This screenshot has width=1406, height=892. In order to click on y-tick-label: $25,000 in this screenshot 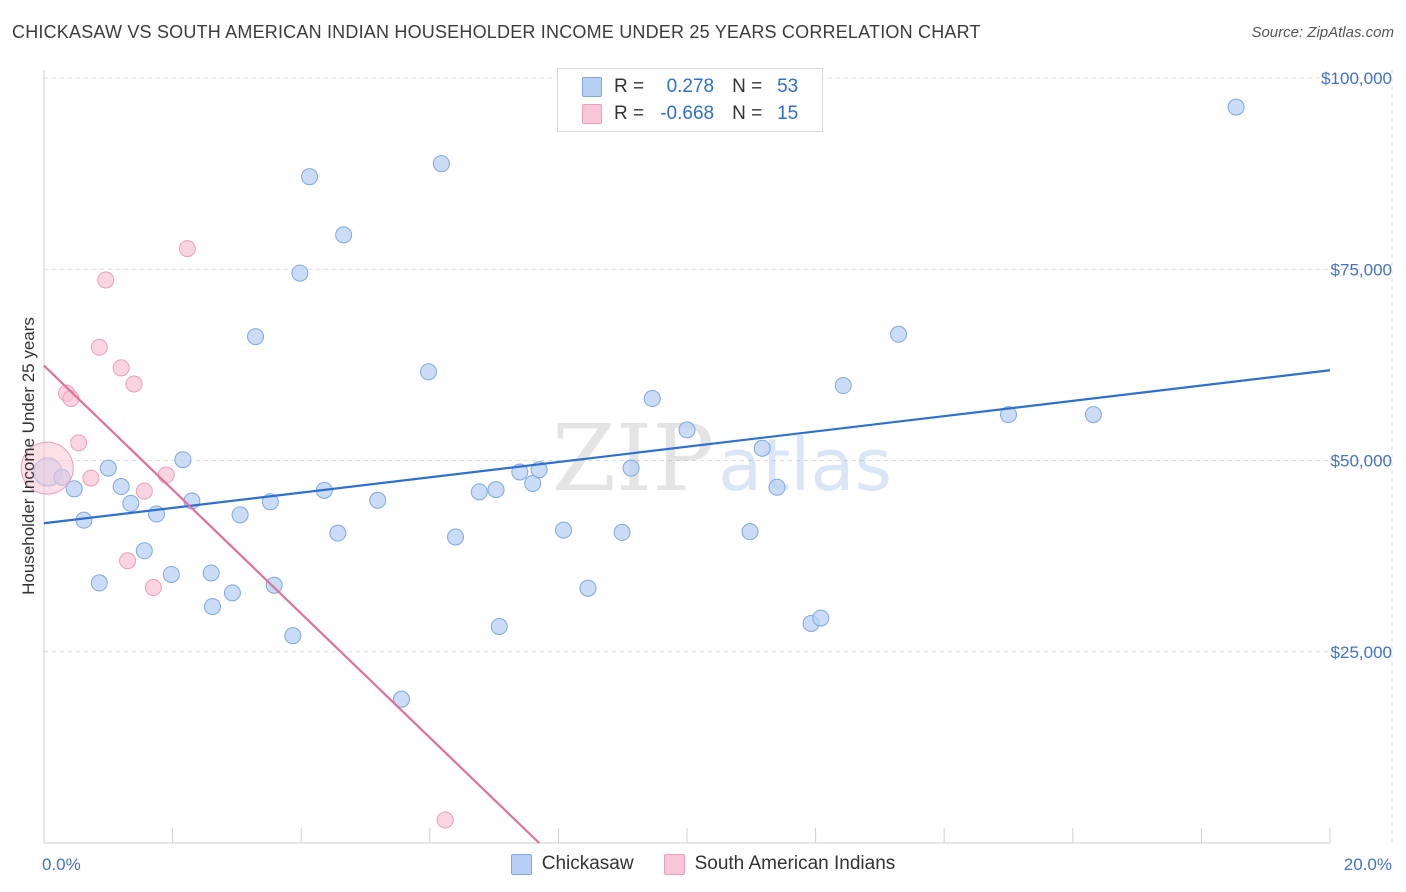, I will do `click(1361, 652)`.